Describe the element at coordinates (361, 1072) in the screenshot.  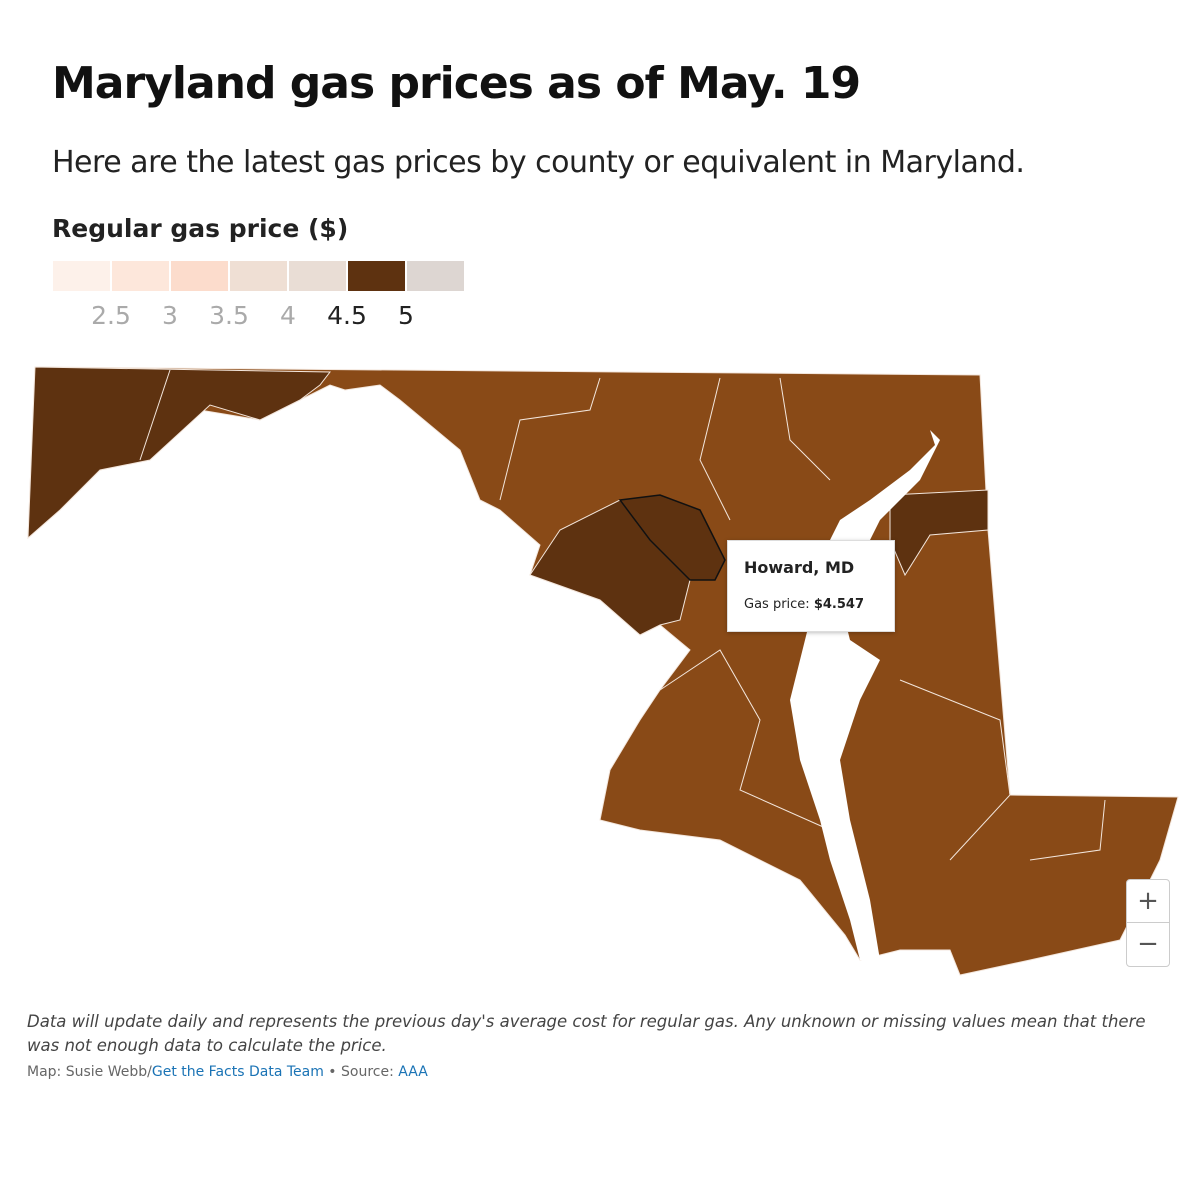
I see `separator: • Source:` at that location.